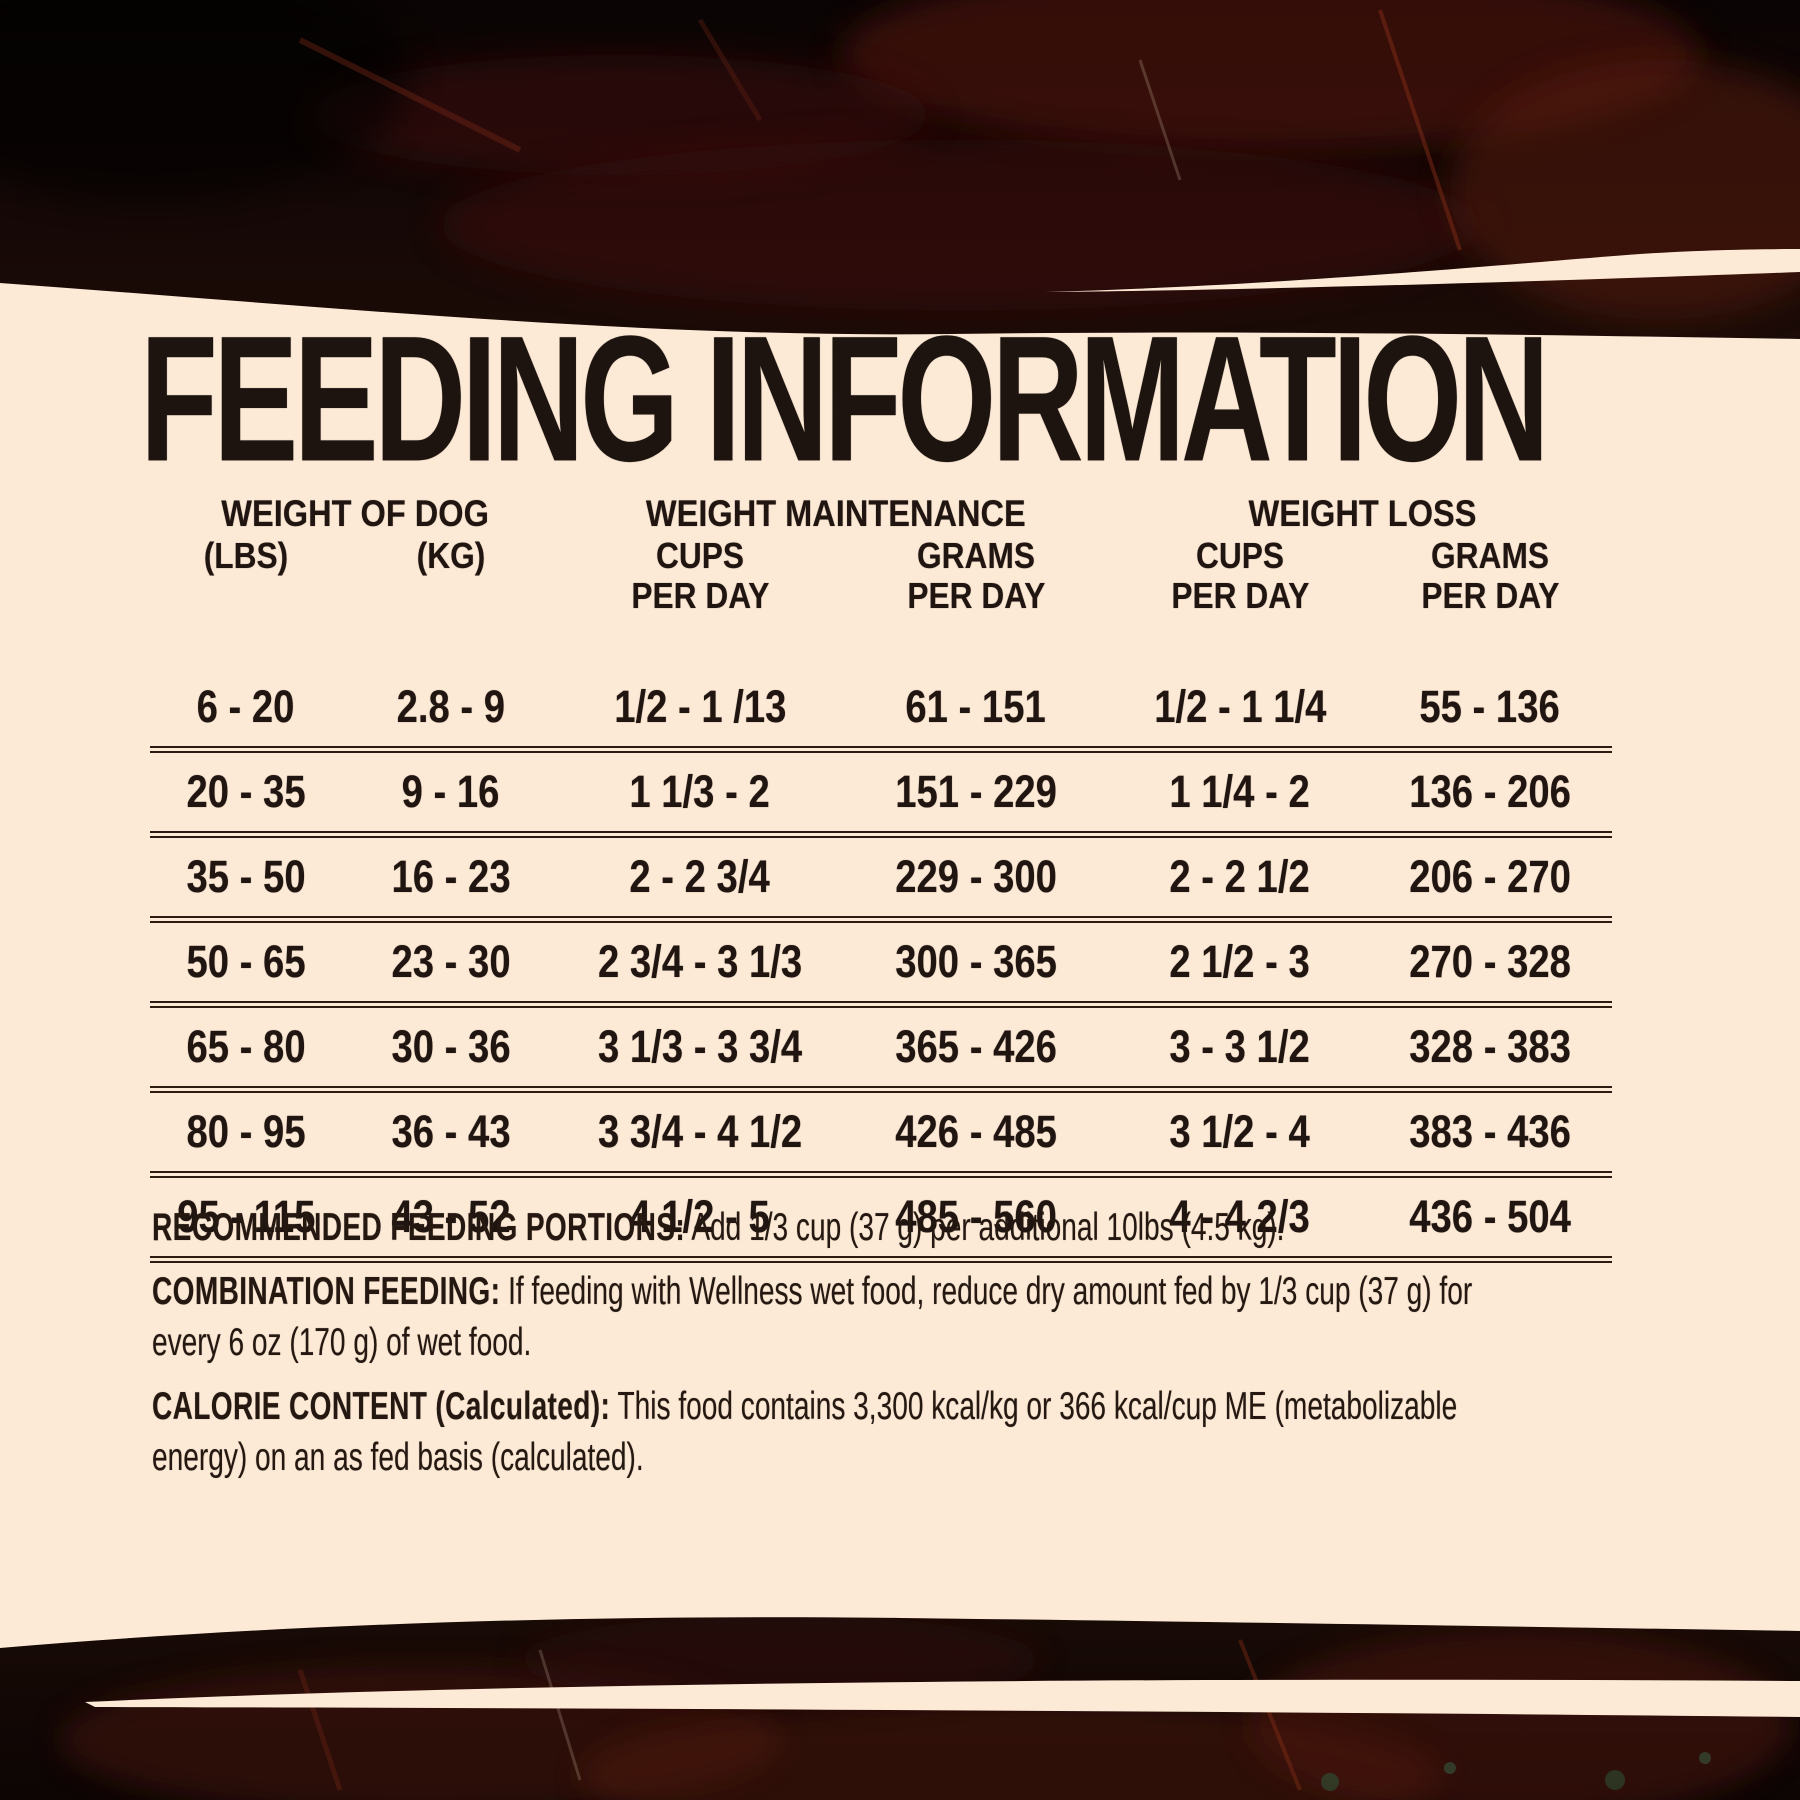 This screenshot has width=1800, height=1800. Describe the element at coordinates (1240, 877) in the screenshot. I see `table-cell: 2 - 2 1/2` at that location.